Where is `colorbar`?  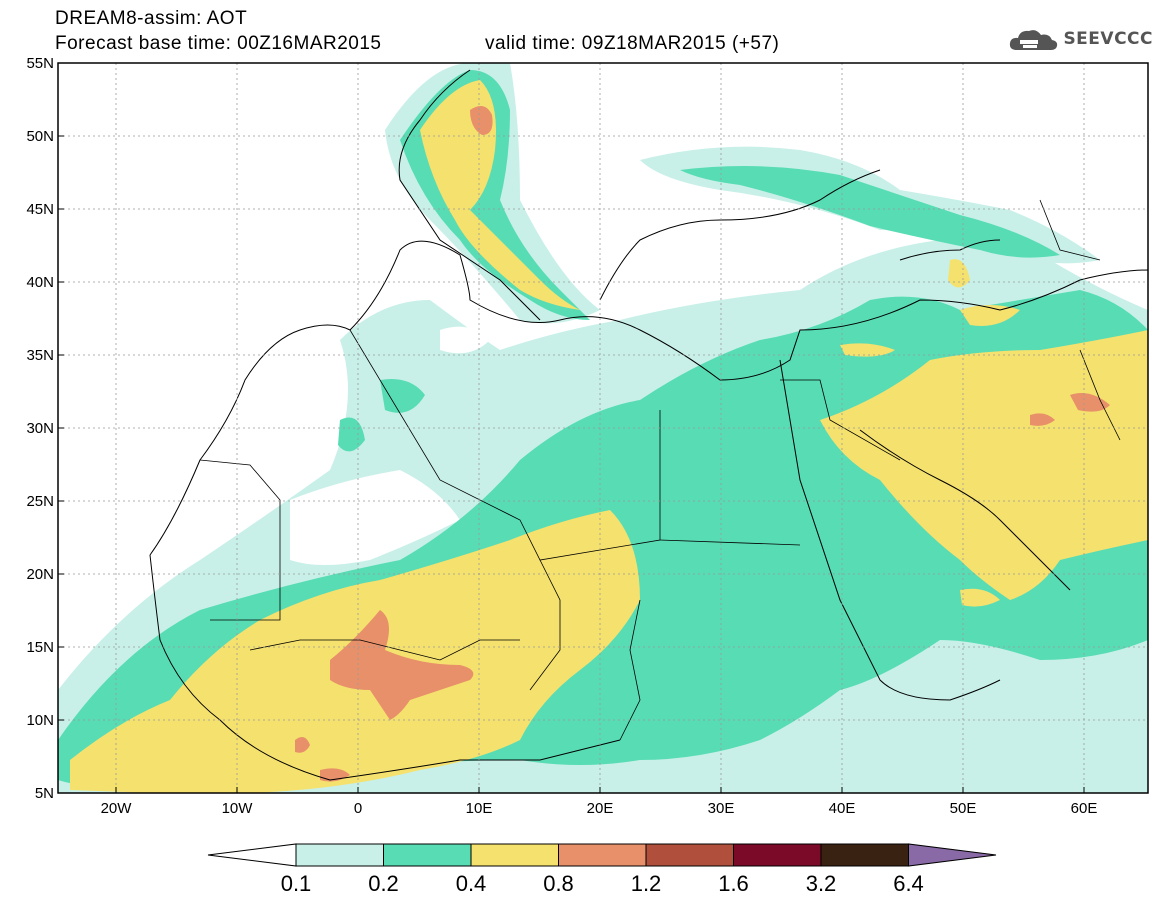
colorbar is located at coordinates (602, 855).